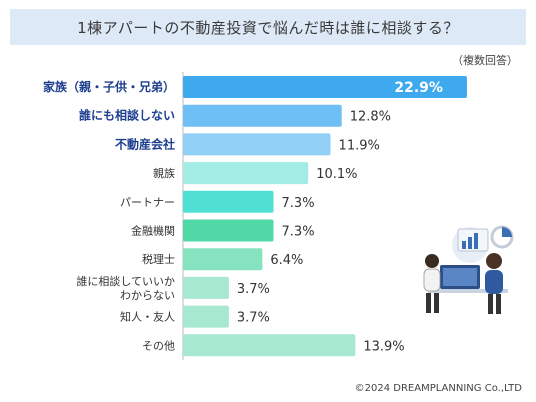 The height and width of the screenshot is (402, 536). What do you see at coordinates (109, 86) in the screenshot?
I see `category-label-0: 家族（親・子供・兄弟）` at bounding box center [109, 86].